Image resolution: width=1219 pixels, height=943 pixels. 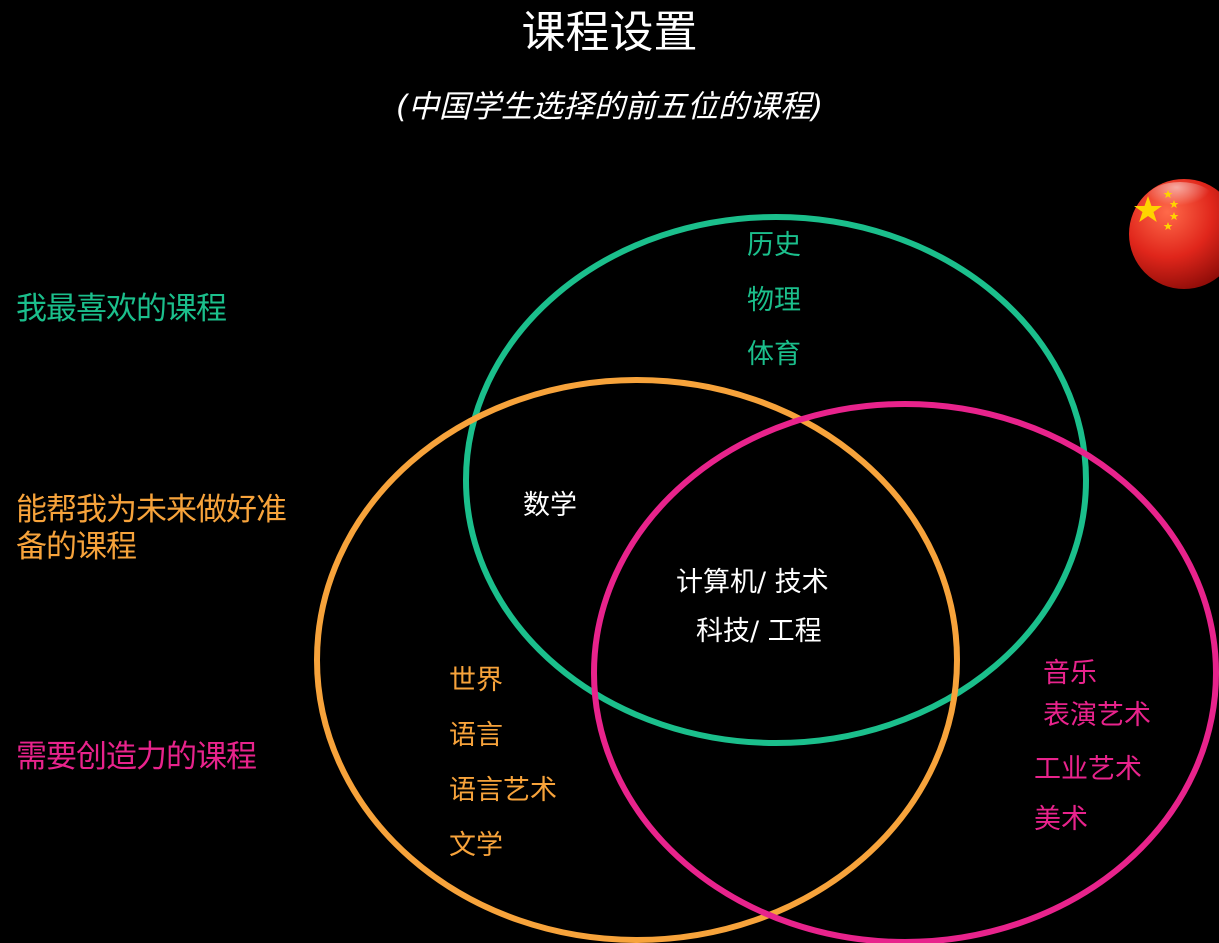 I want to click on item-music: 音乐, so click(x=1070, y=673).